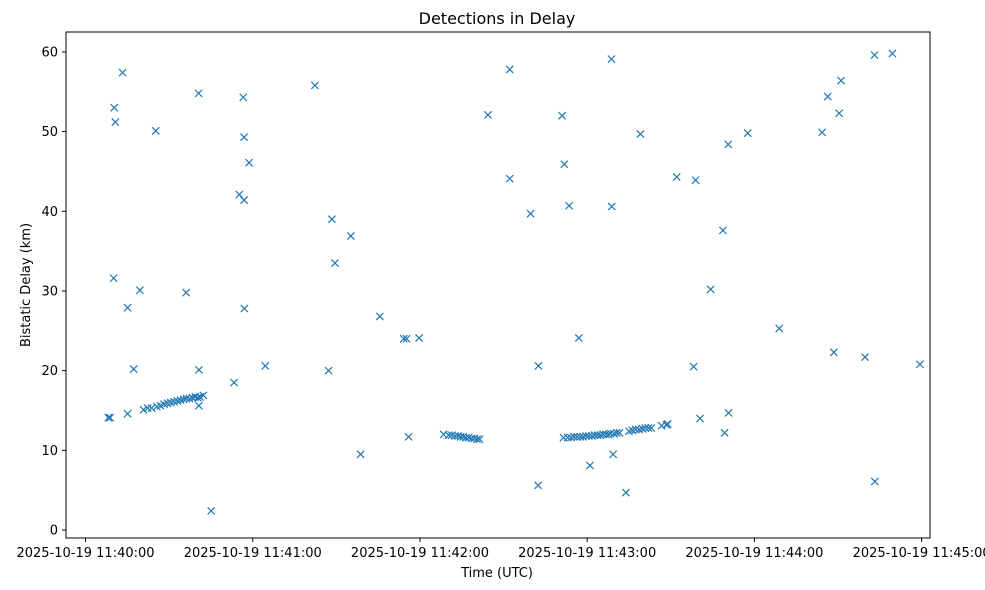  Describe the element at coordinates (497, 18) in the screenshot. I see `chart-title: Detections in Delay` at that location.